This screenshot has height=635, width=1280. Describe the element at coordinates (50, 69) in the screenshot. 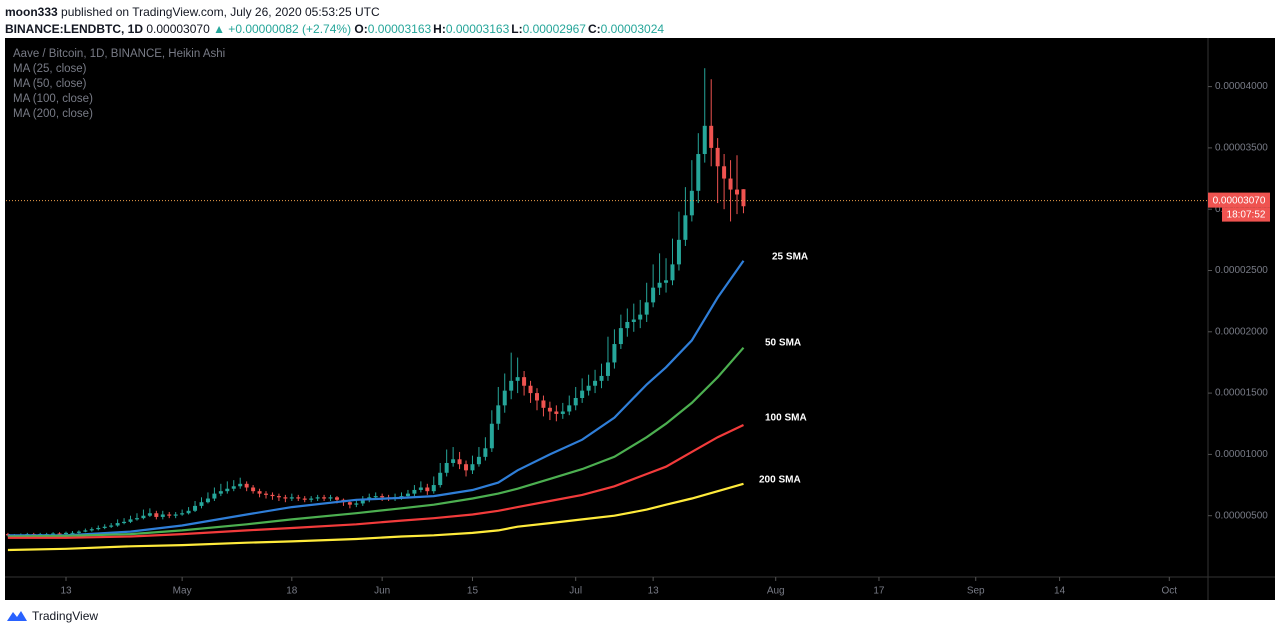

I see `legend-entry: MA (25, close)` at that location.